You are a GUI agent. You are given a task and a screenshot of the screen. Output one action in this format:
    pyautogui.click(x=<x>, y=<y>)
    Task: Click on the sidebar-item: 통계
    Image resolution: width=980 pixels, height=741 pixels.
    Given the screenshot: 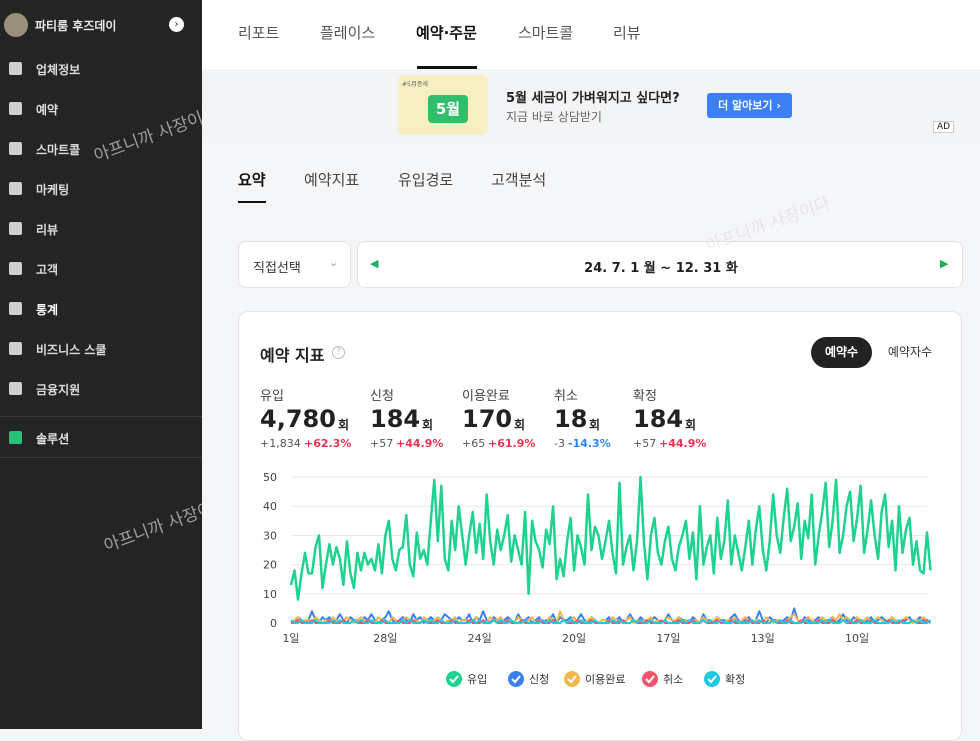 What is the action you would take?
    pyautogui.click(x=47, y=310)
    